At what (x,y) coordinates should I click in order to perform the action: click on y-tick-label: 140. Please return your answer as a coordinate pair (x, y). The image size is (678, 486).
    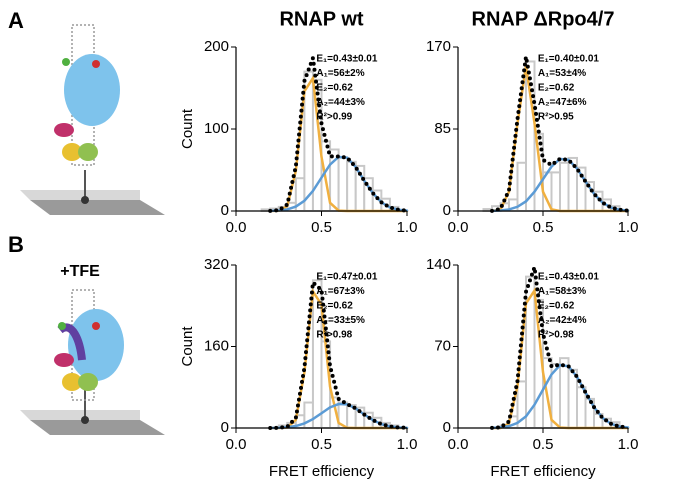
    Looking at the image, I should click on (438, 264).